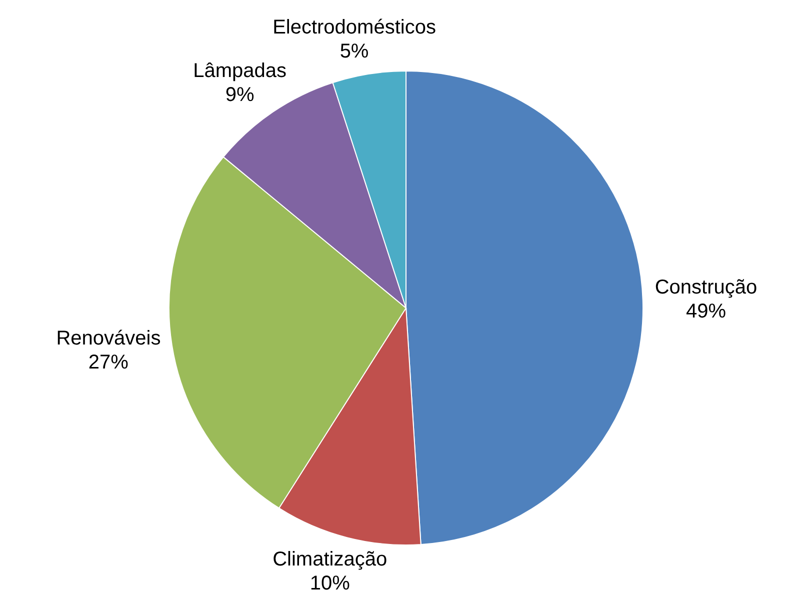 The image size is (800, 603). What do you see at coordinates (108, 339) in the screenshot?
I see `slice-label: Renováveis` at bounding box center [108, 339].